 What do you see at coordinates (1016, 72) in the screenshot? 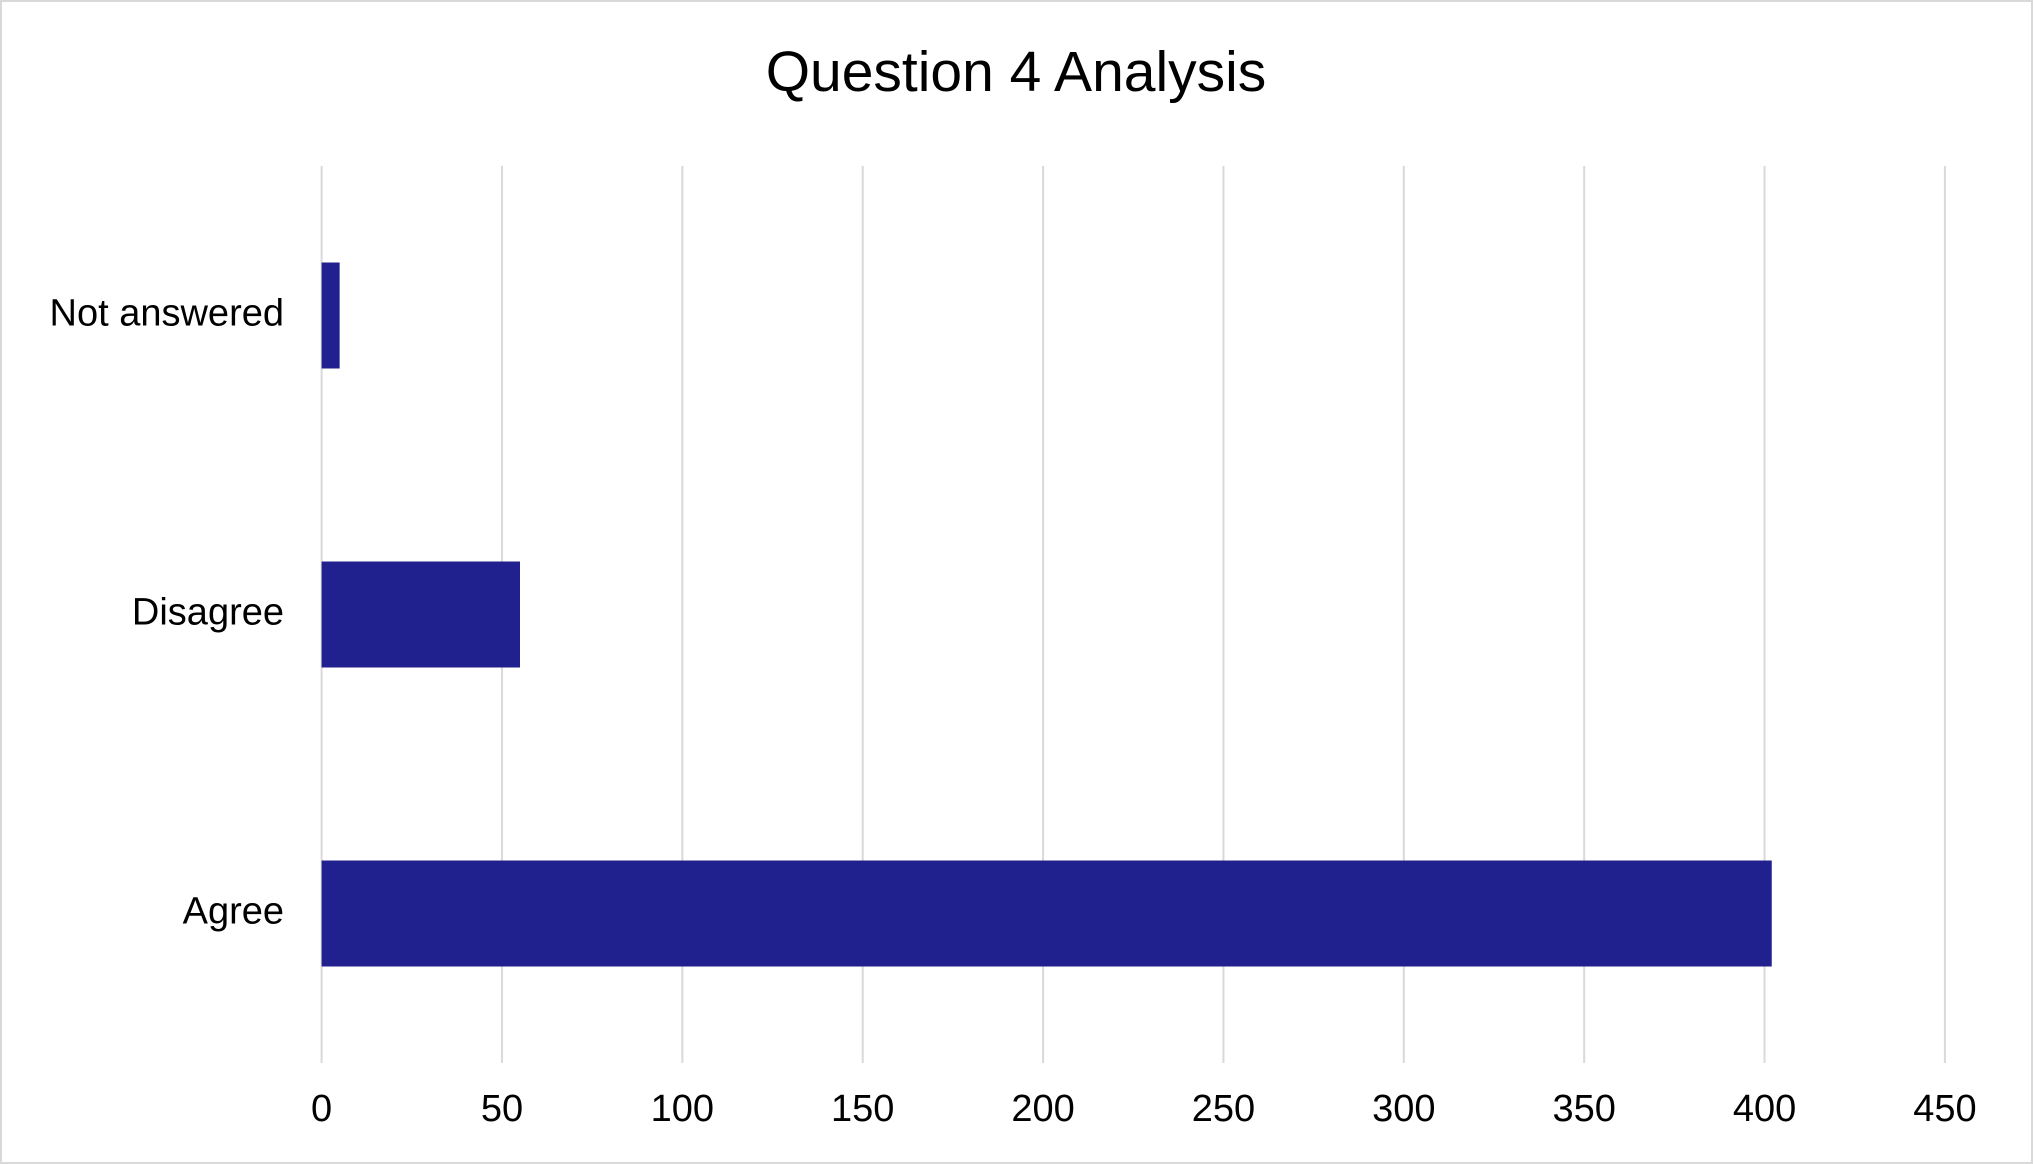
I see `chart-title: Question 4 Analysis` at bounding box center [1016, 72].